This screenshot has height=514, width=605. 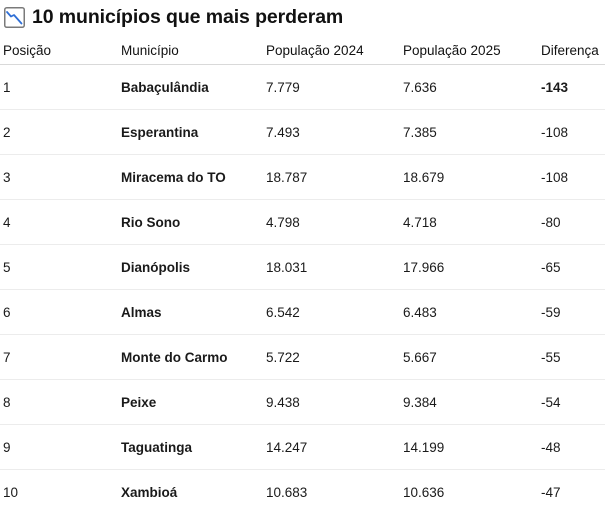 I want to click on table-row: 4 Rio Sono 4.798 4.718 -80, so click(x=302, y=222).